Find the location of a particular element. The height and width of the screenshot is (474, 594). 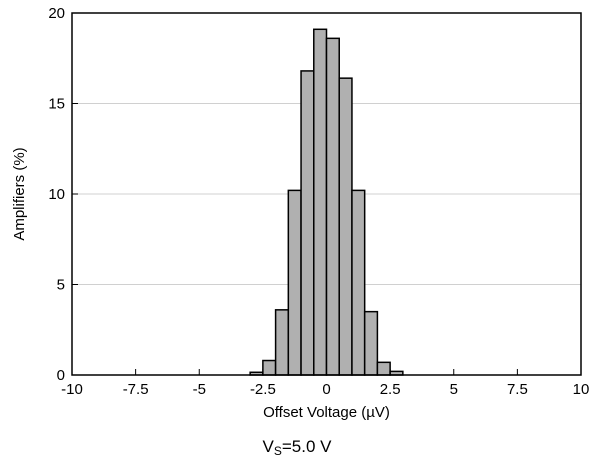

y-axis-ticks: 0 5 10 15 20 is located at coordinates (63, 194).